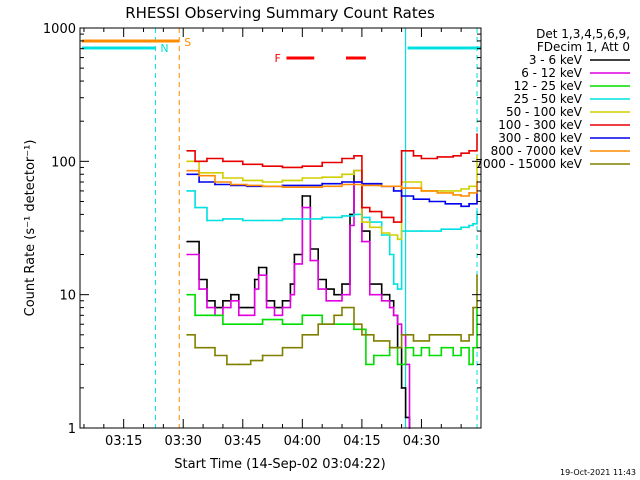 The image size is (640, 480). I want to click on legend-label-2: 12 - 25 keV, so click(548, 86).